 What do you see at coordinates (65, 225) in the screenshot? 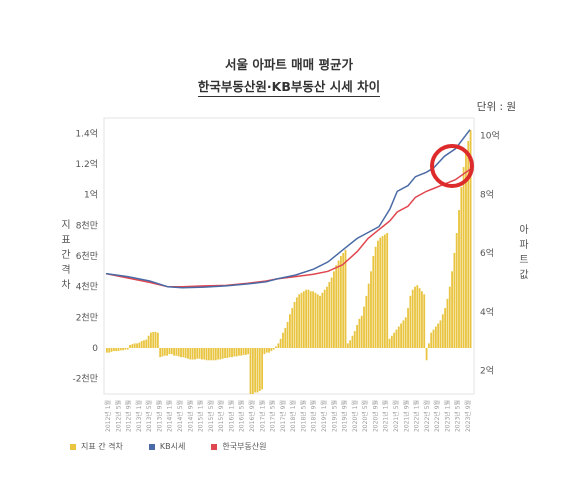
I see `left-axis-label-char: 지` at bounding box center [65, 225].